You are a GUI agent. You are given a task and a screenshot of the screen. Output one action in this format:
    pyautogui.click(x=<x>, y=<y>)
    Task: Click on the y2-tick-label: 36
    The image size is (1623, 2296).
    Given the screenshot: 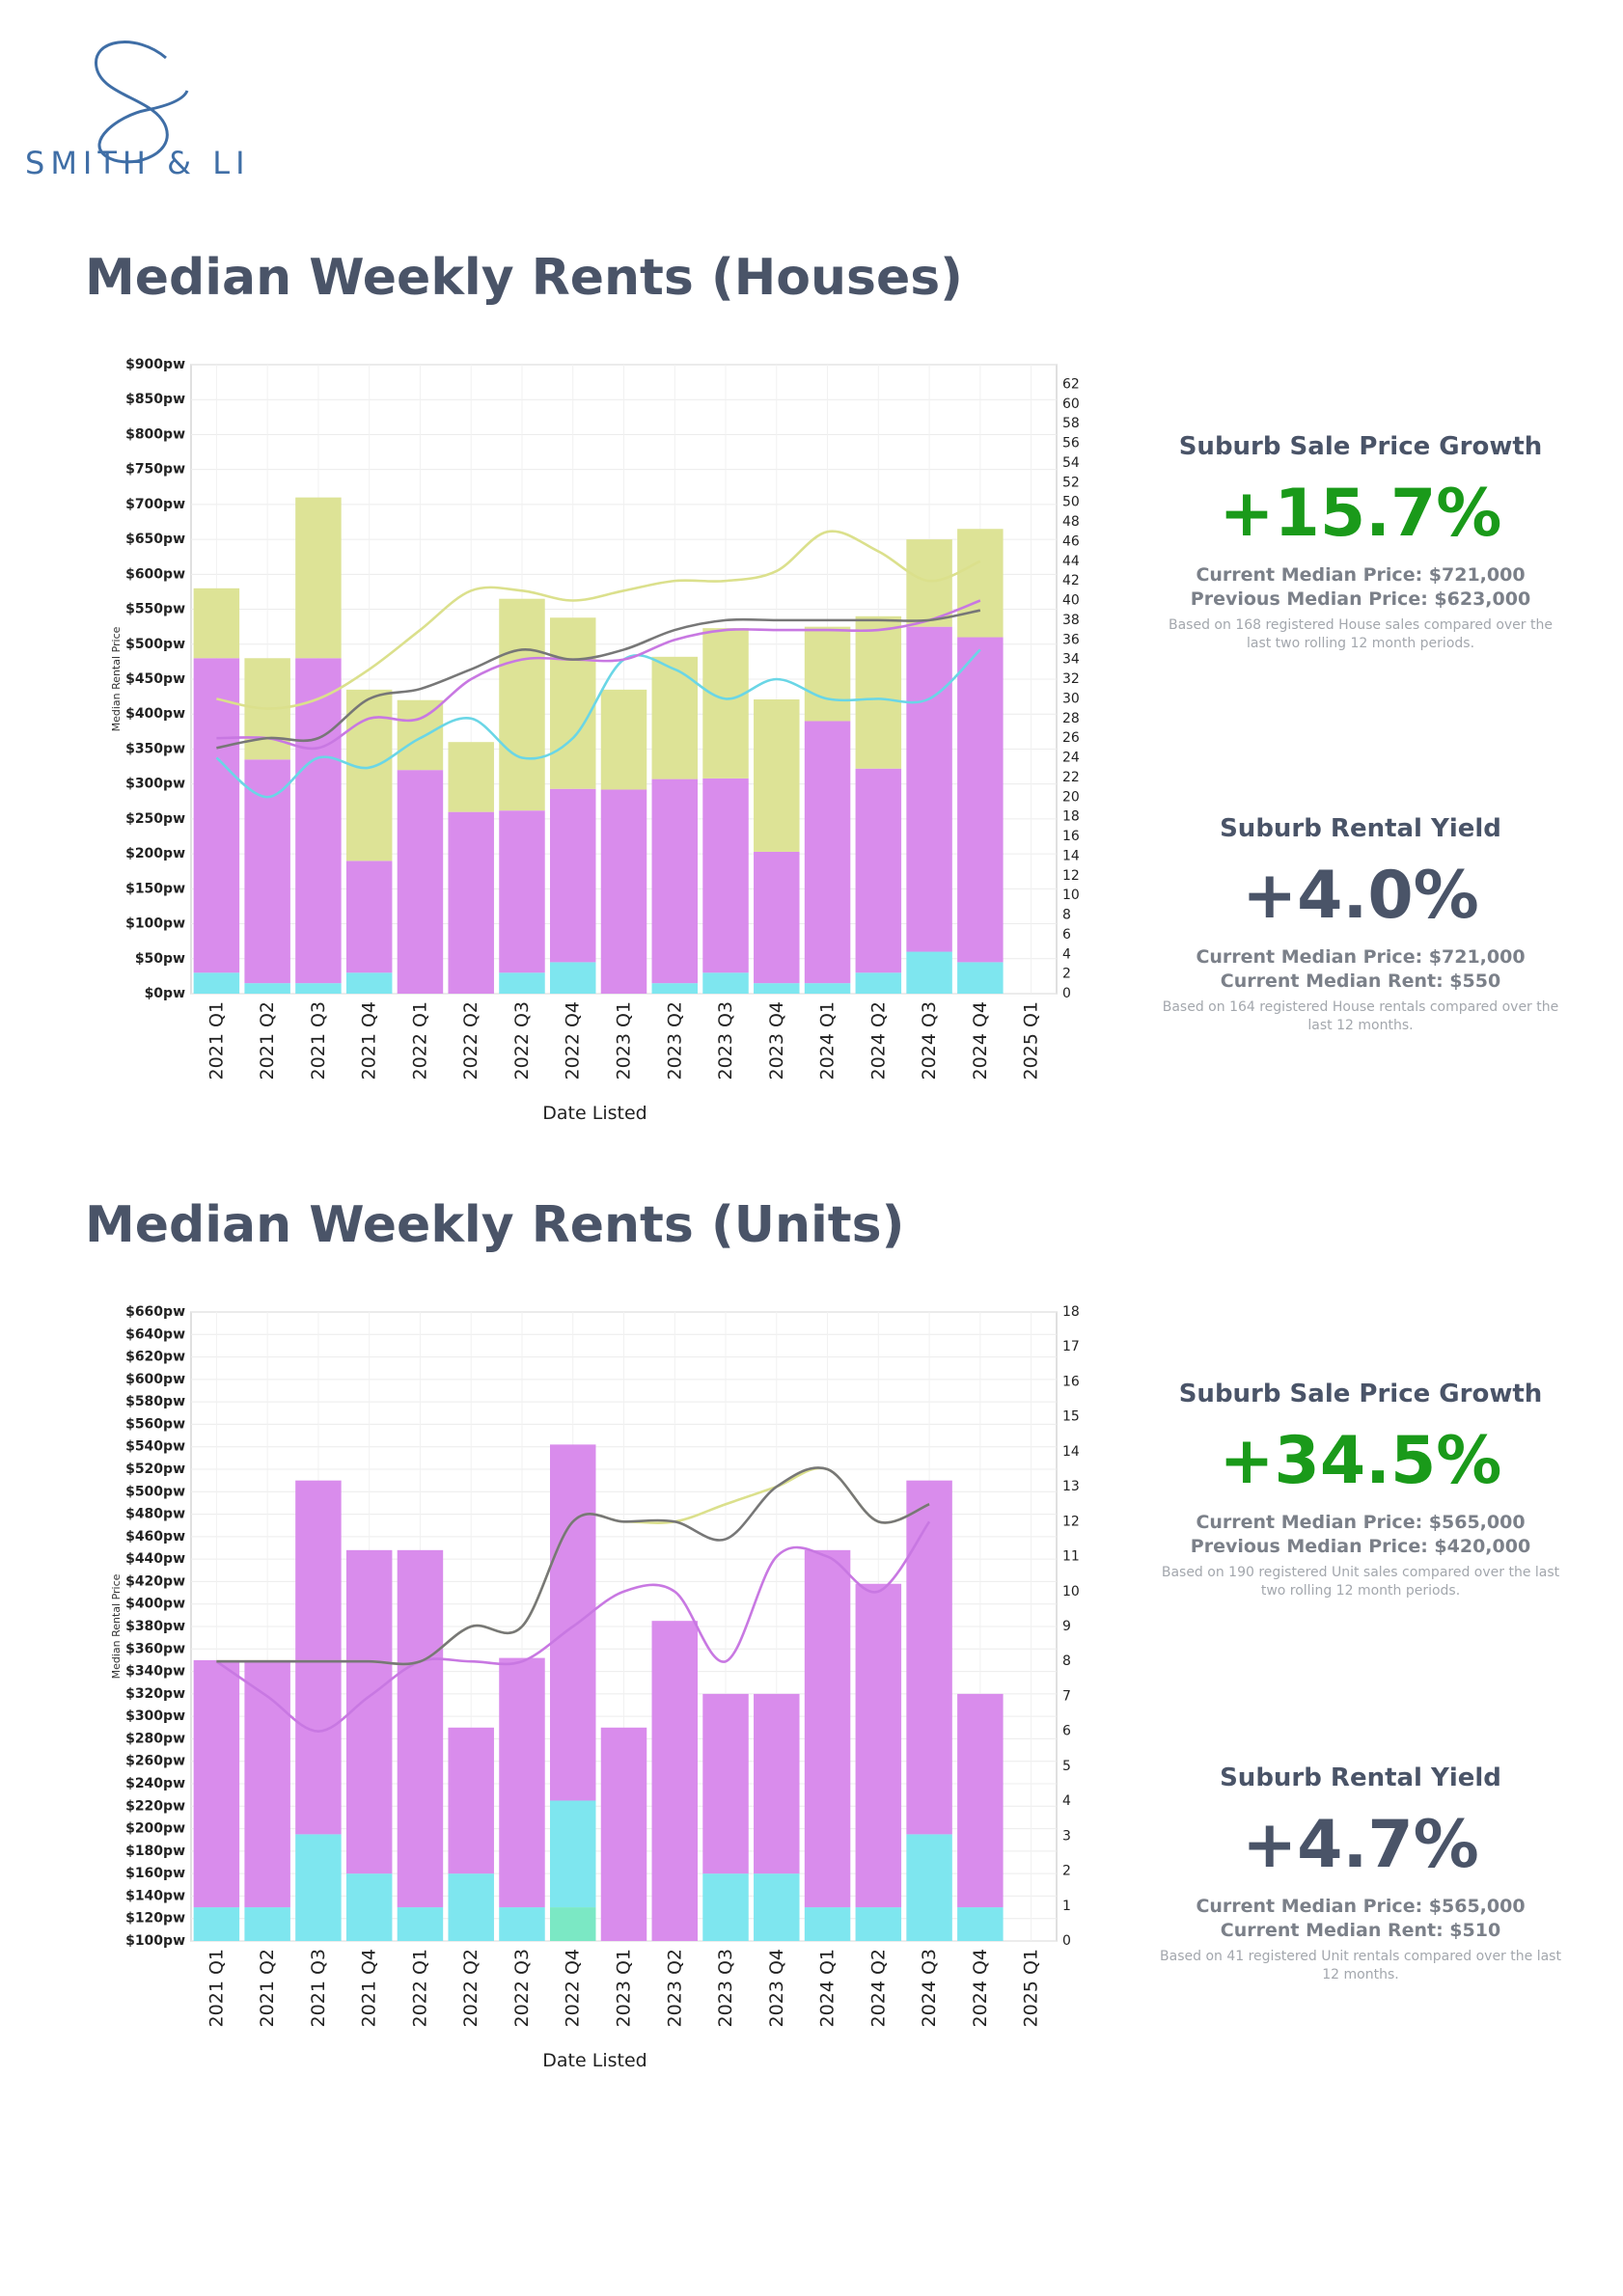 What is the action you would take?
    pyautogui.click(x=1071, y=639)
    